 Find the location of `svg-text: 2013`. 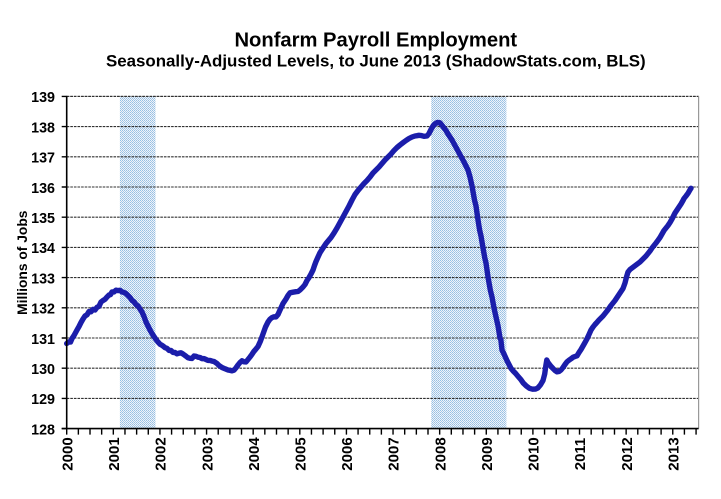

svg-text: 2013 is located at coordinates (674, 453).